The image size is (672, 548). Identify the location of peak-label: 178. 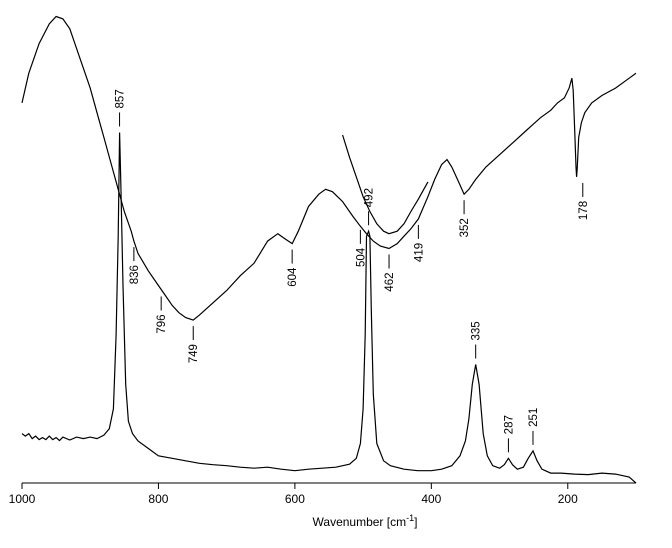
(584, 210).